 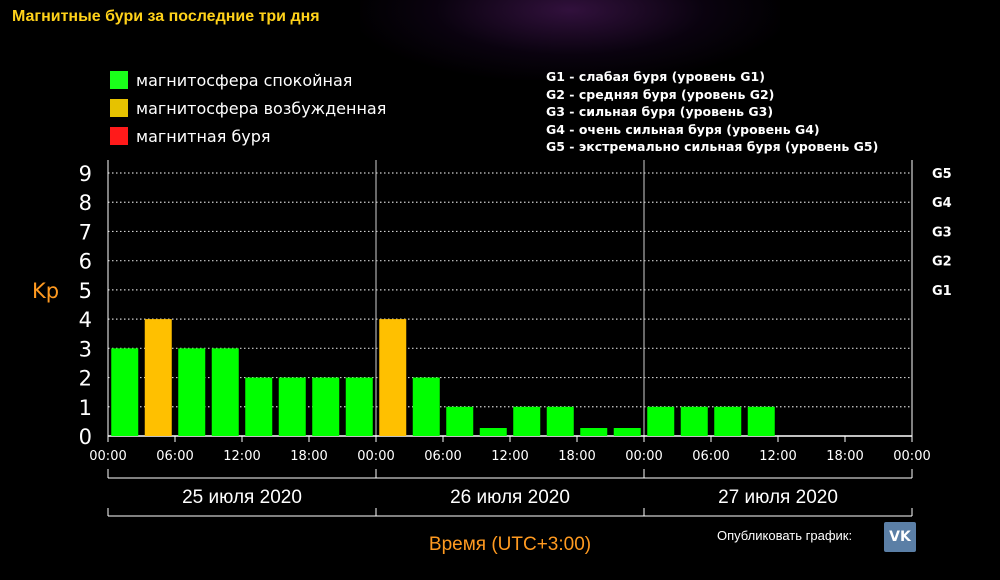 I want to click on legend-item-calm: магнитосфера спокойная, so click(x=248, y=80).